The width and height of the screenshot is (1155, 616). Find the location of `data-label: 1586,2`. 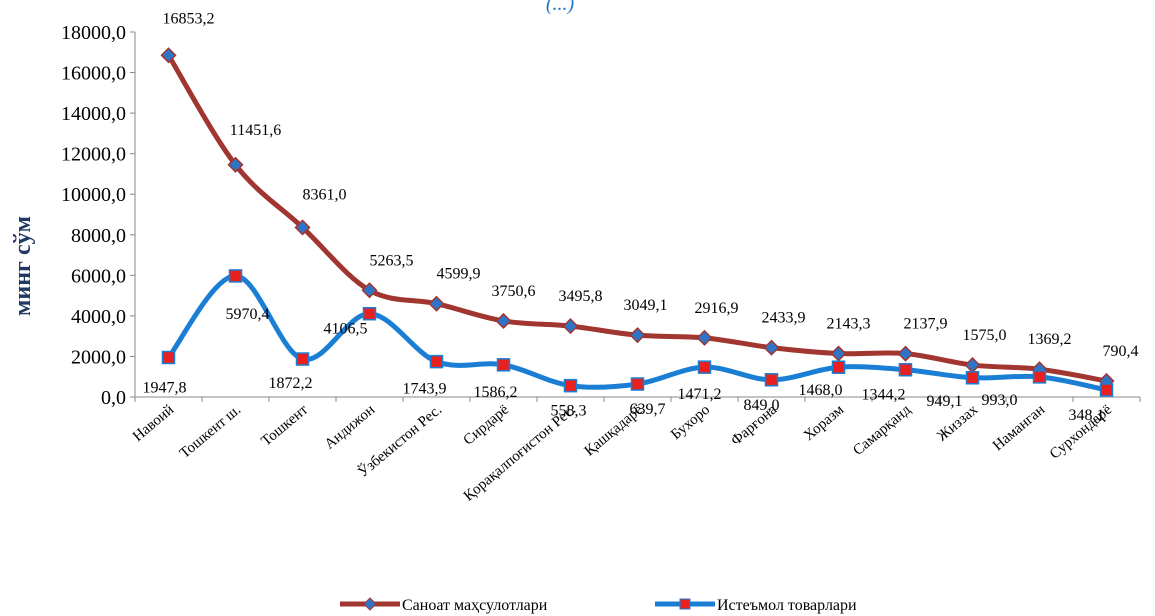

data-label: 1586,2 is located at coordinates (496, 392).